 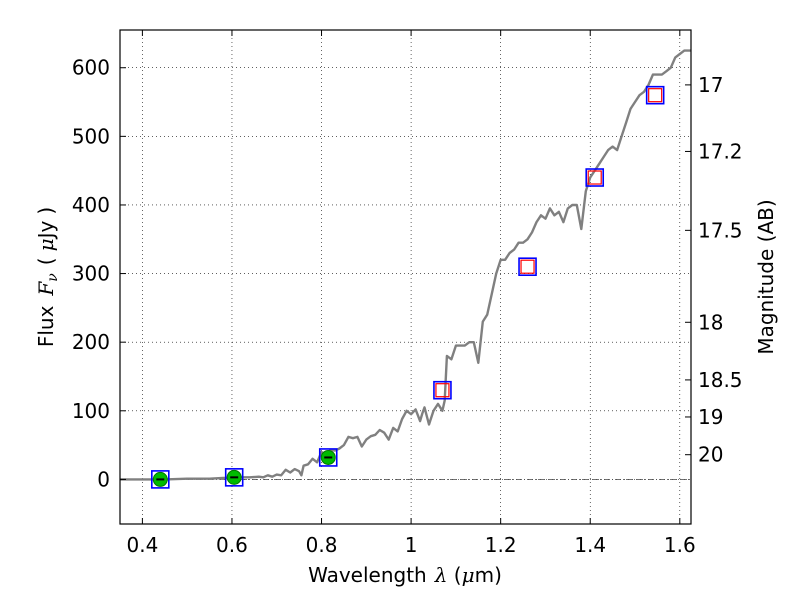 I want to click on y2-tick-label: 18.5, so click(x=720, y=380).